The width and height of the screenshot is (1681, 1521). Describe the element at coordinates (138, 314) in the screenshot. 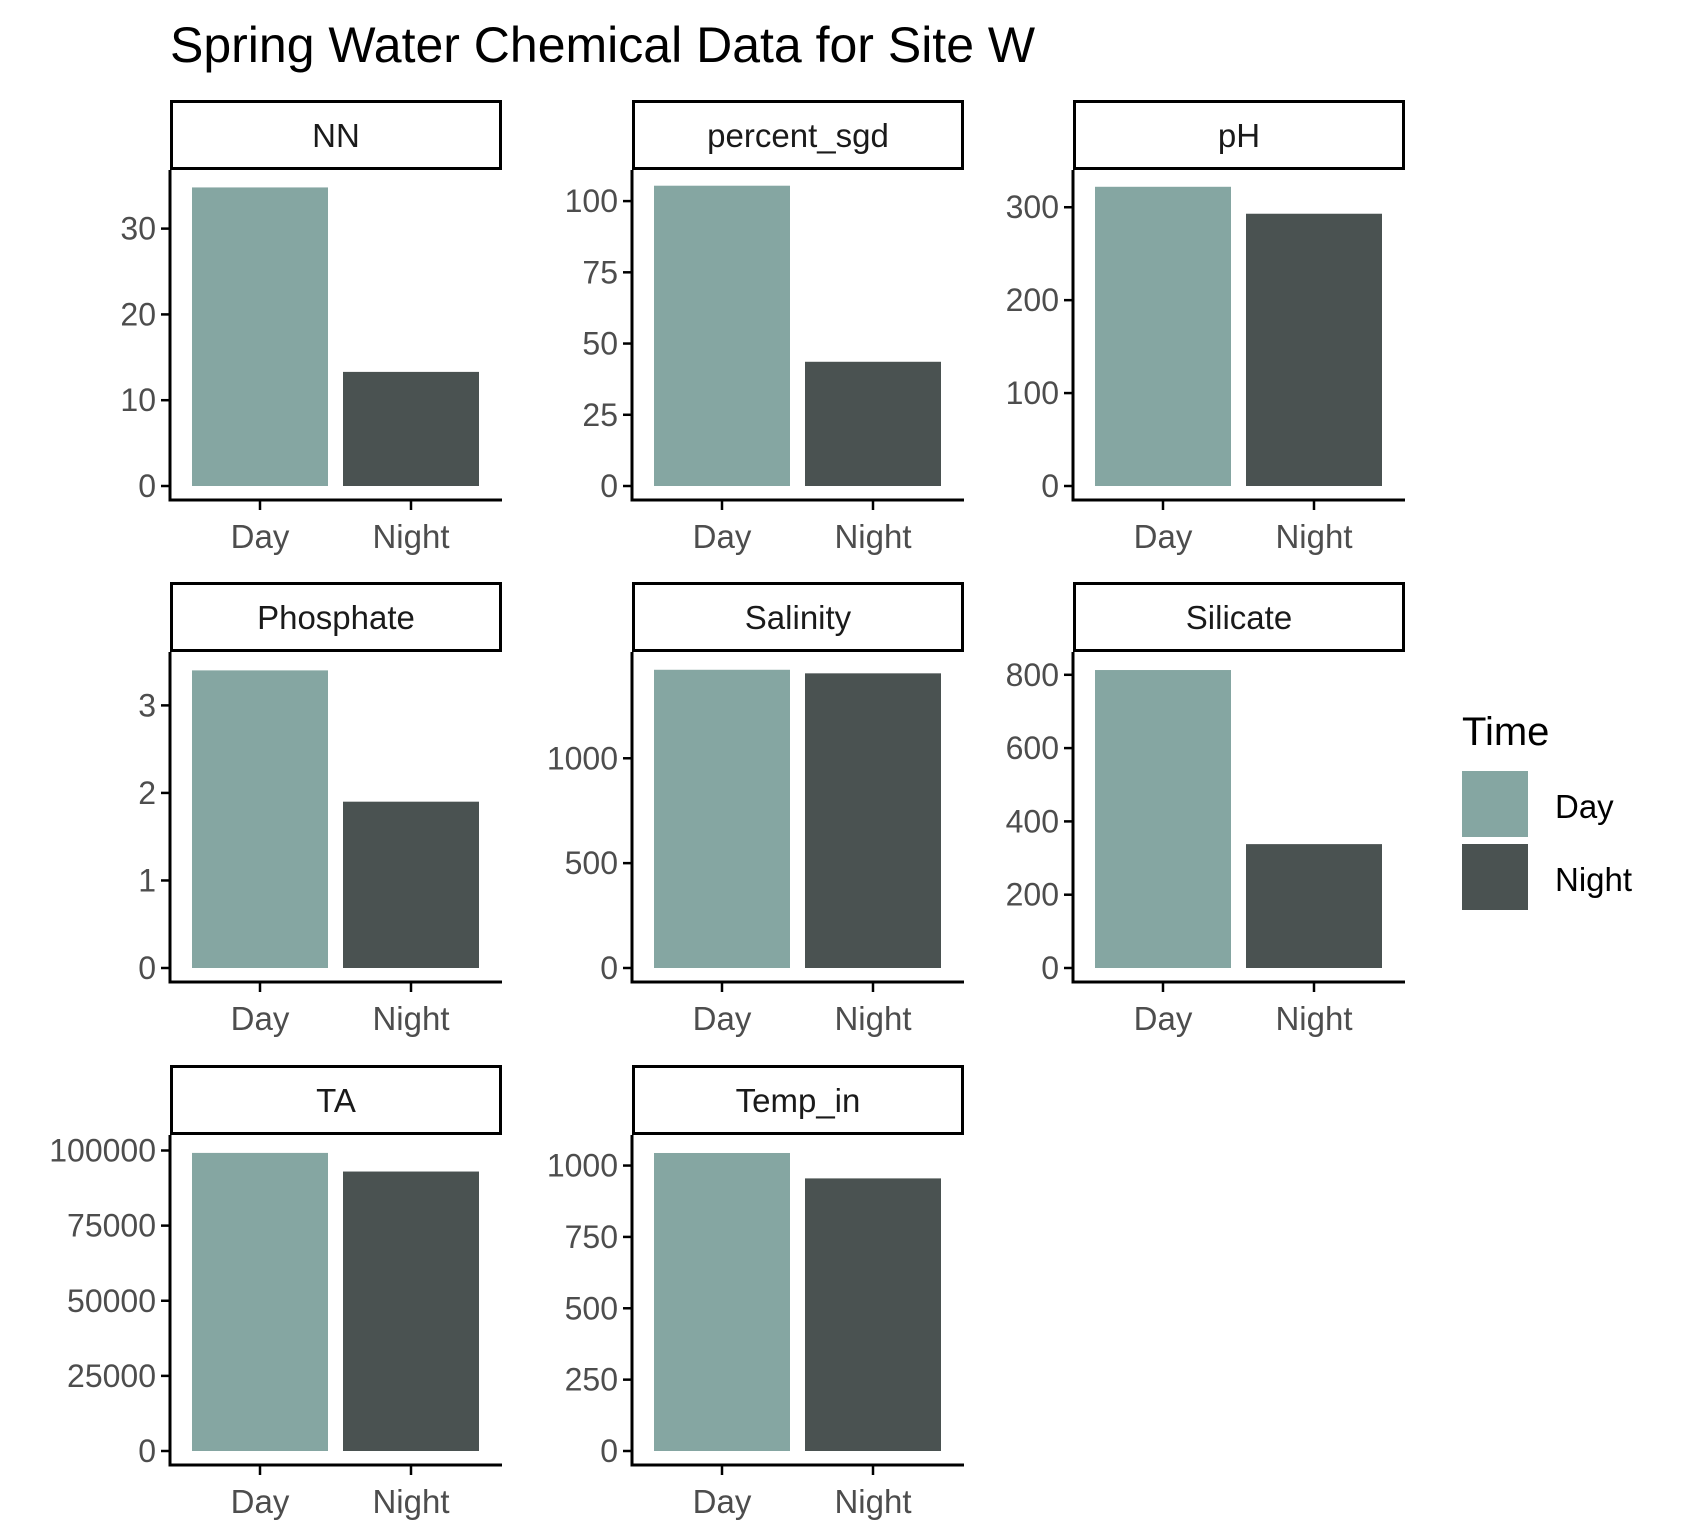

I see `y-tick-label: 20` at that location.